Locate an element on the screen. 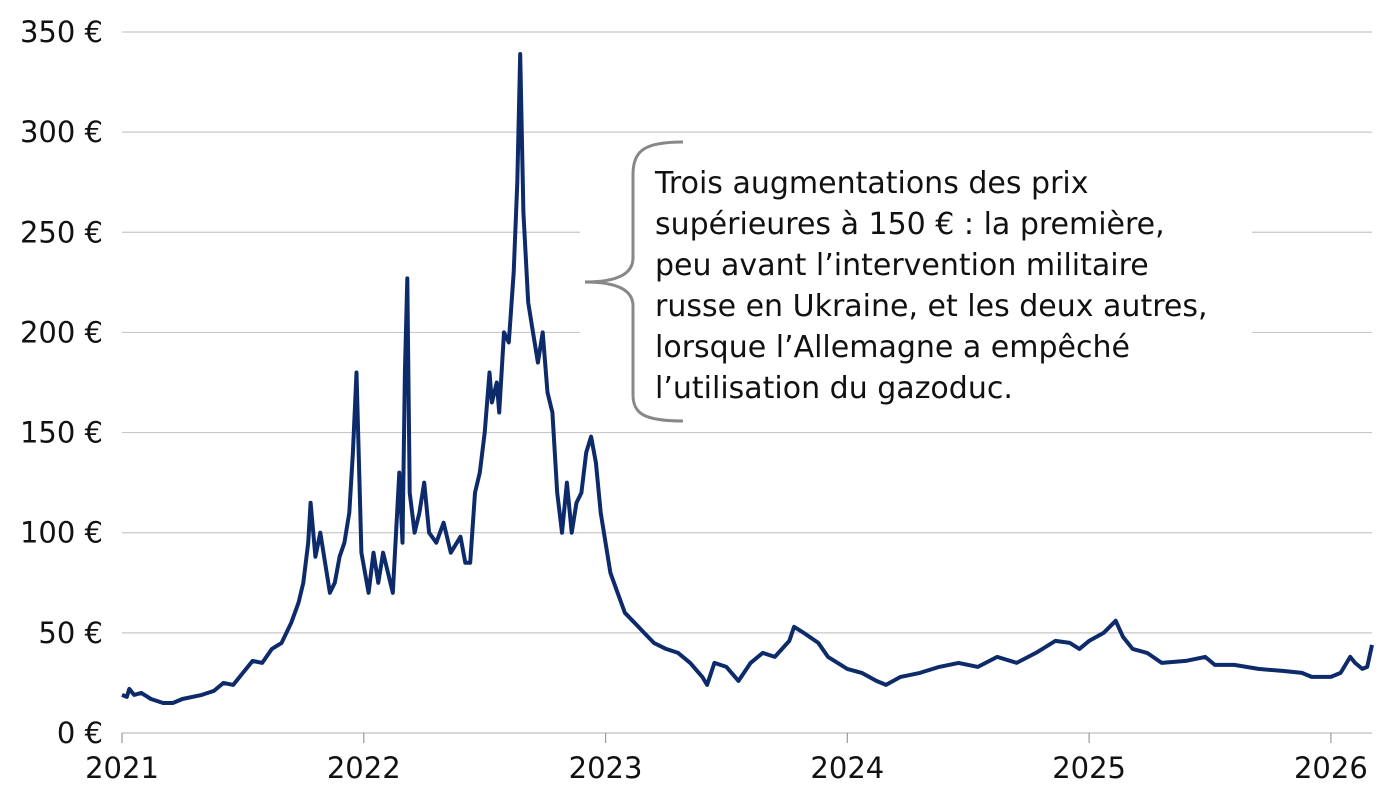 Image resolution: width=1380 pixels, height=800 pixels. brace is located at coordinates (634, 281).